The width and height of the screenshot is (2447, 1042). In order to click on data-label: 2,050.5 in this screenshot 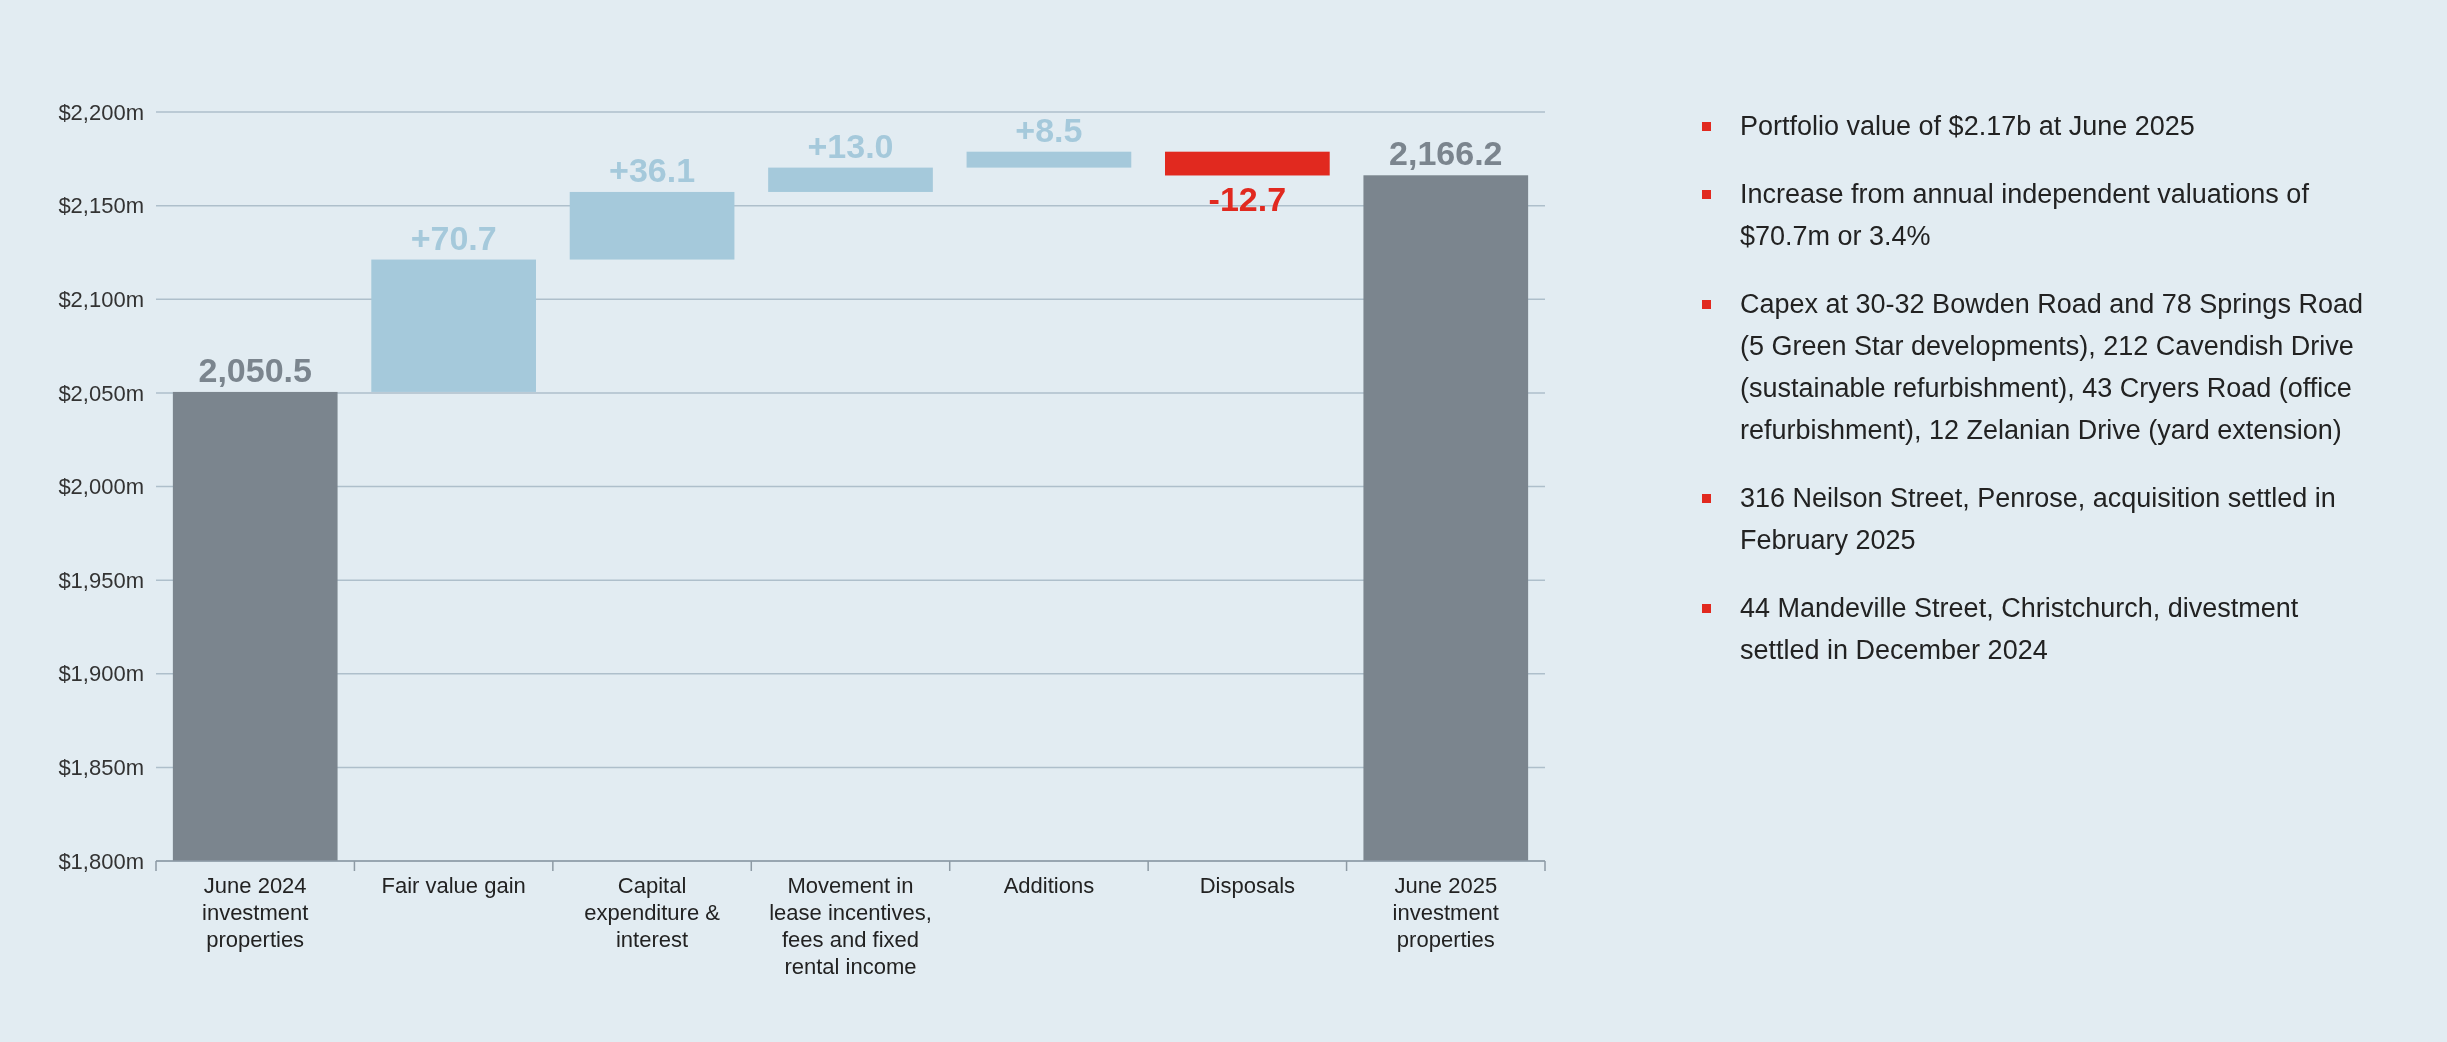, I will do `click(255, 369)`.